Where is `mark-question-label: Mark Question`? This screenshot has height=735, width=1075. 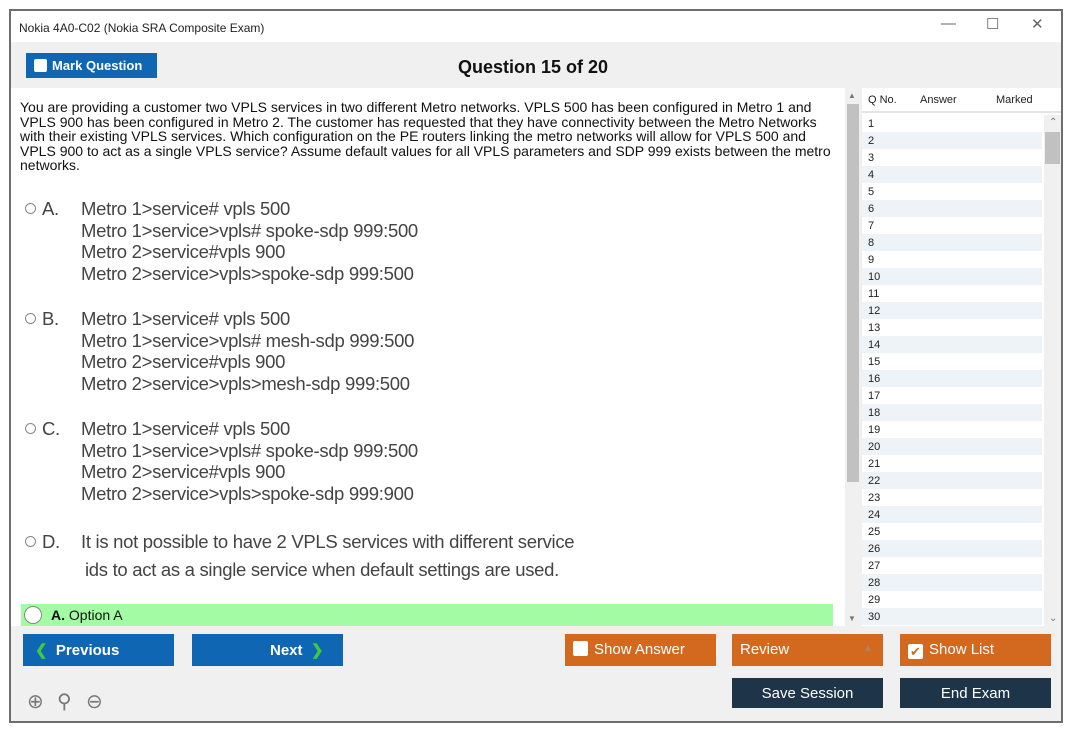
mark-question-label: Mark Question is located at coordinates (97, 65).